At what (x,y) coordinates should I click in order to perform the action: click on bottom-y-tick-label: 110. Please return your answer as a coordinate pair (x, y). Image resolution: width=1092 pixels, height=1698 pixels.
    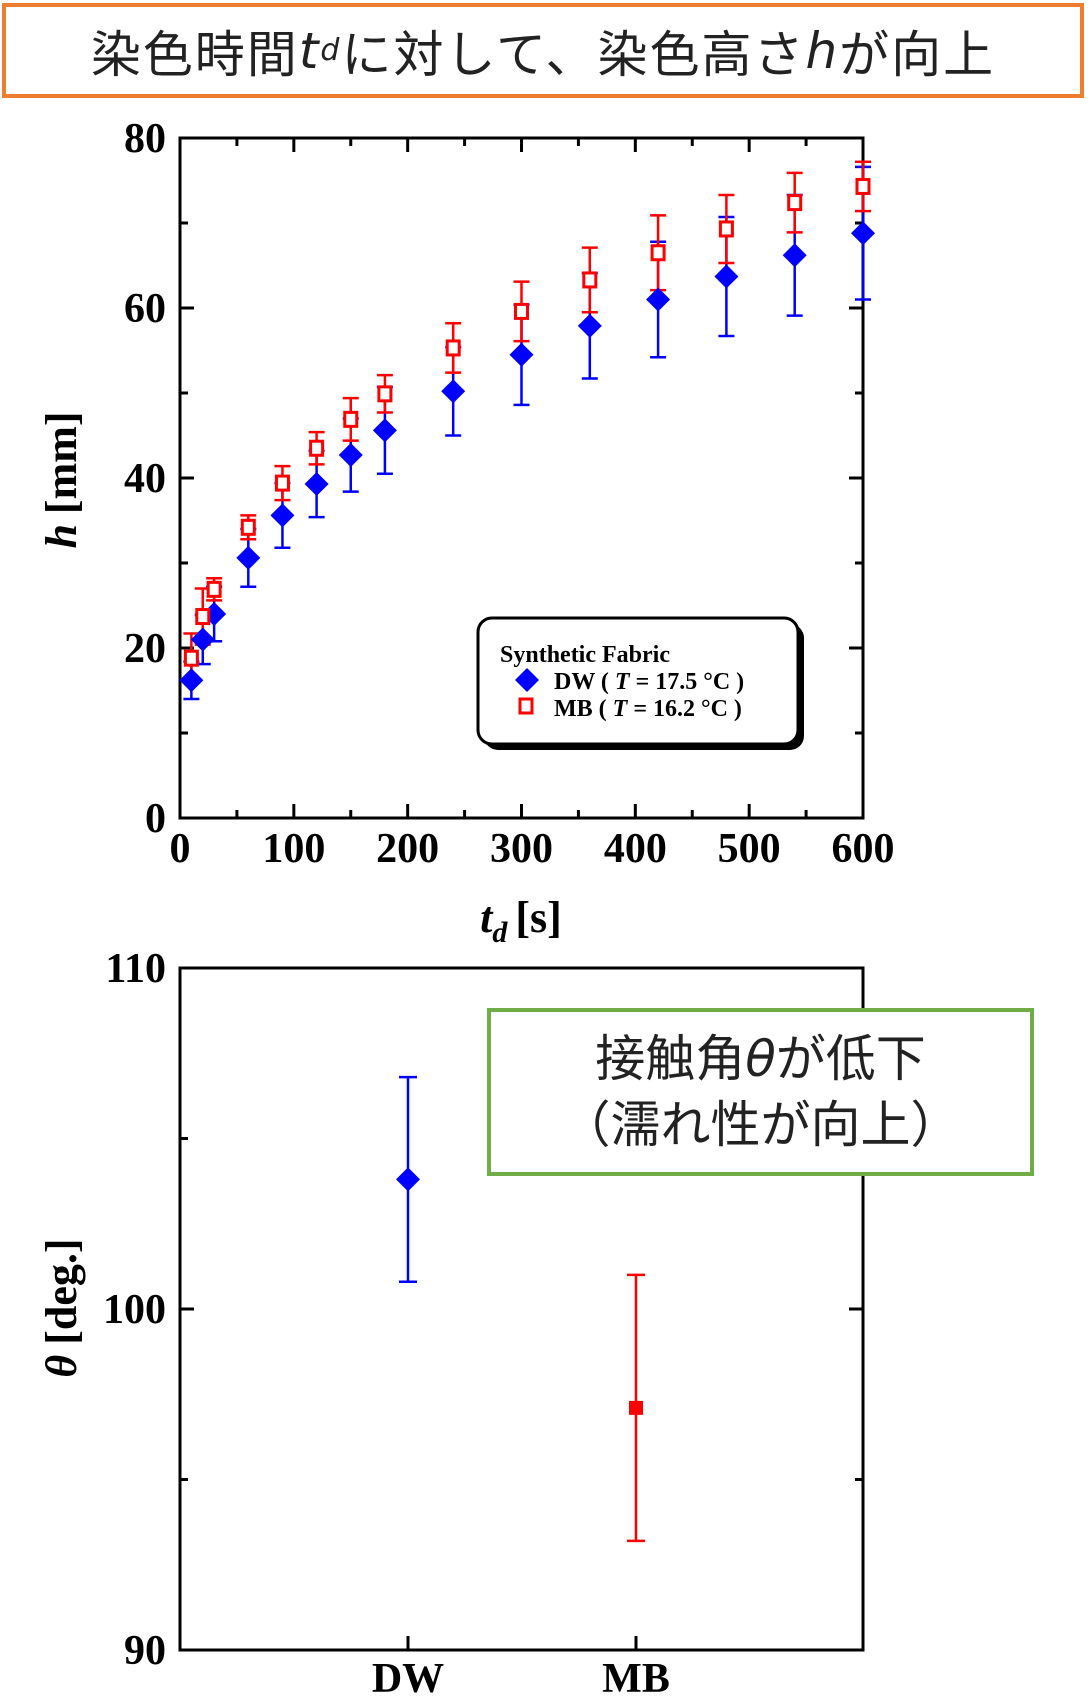
    Looking at the image, I should click on (135, 969).